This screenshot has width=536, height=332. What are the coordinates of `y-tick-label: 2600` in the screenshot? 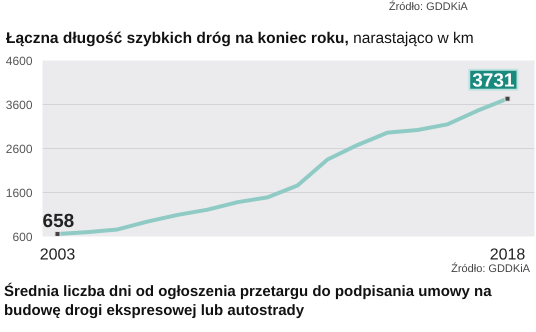 It's located at (19, 149).